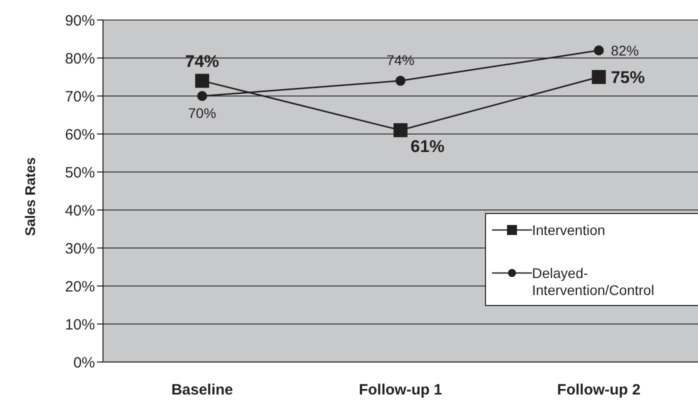 This screenshot has width=698, height=407. I want to click on y-tick-label: 40%, so click(79, 211).